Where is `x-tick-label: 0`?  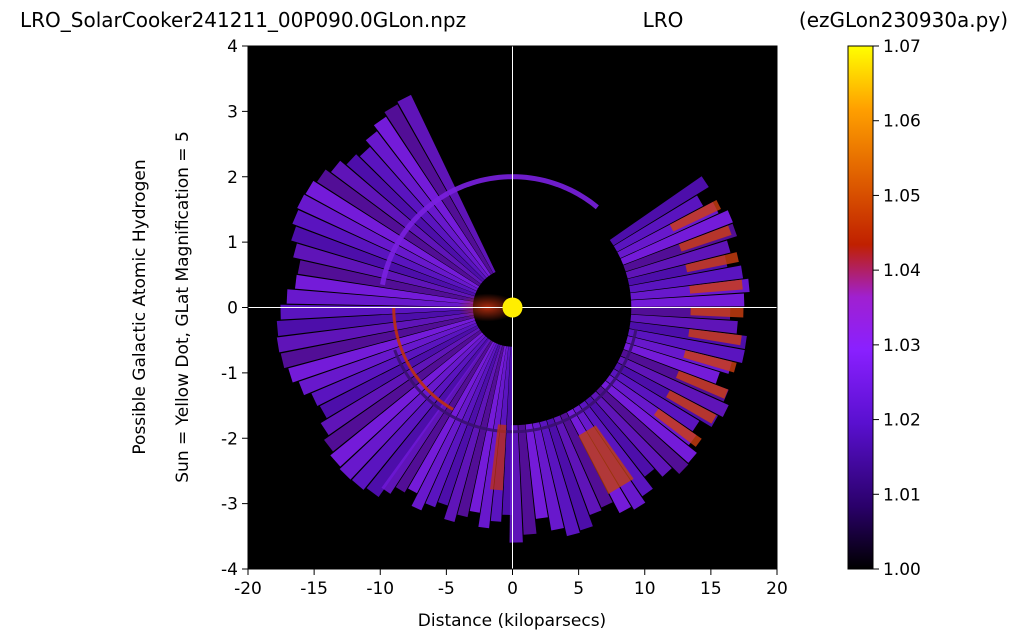
x-tick-label: 0 is located at coordinates (512, 589).